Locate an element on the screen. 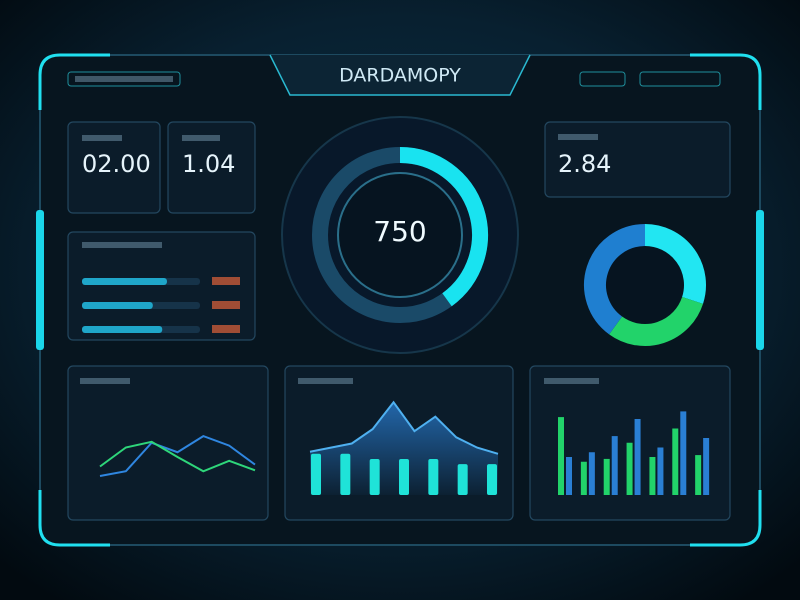 This screenshot has width=800, height=600. line-chart-panel is located at coordinates (168, 443).